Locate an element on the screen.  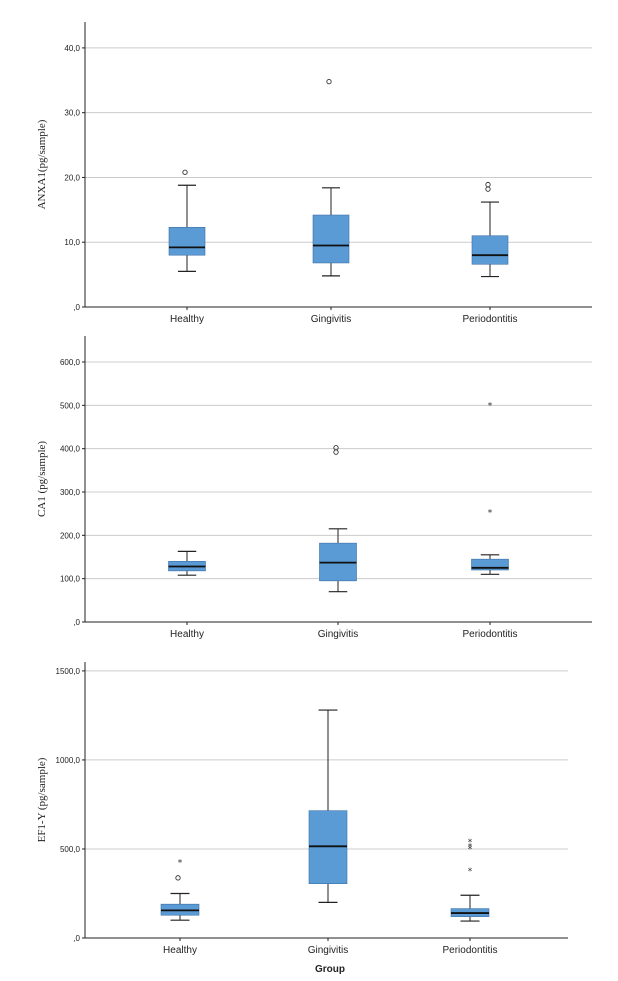
y-tick-label: 20,0 is located at coordinates (72, 177).